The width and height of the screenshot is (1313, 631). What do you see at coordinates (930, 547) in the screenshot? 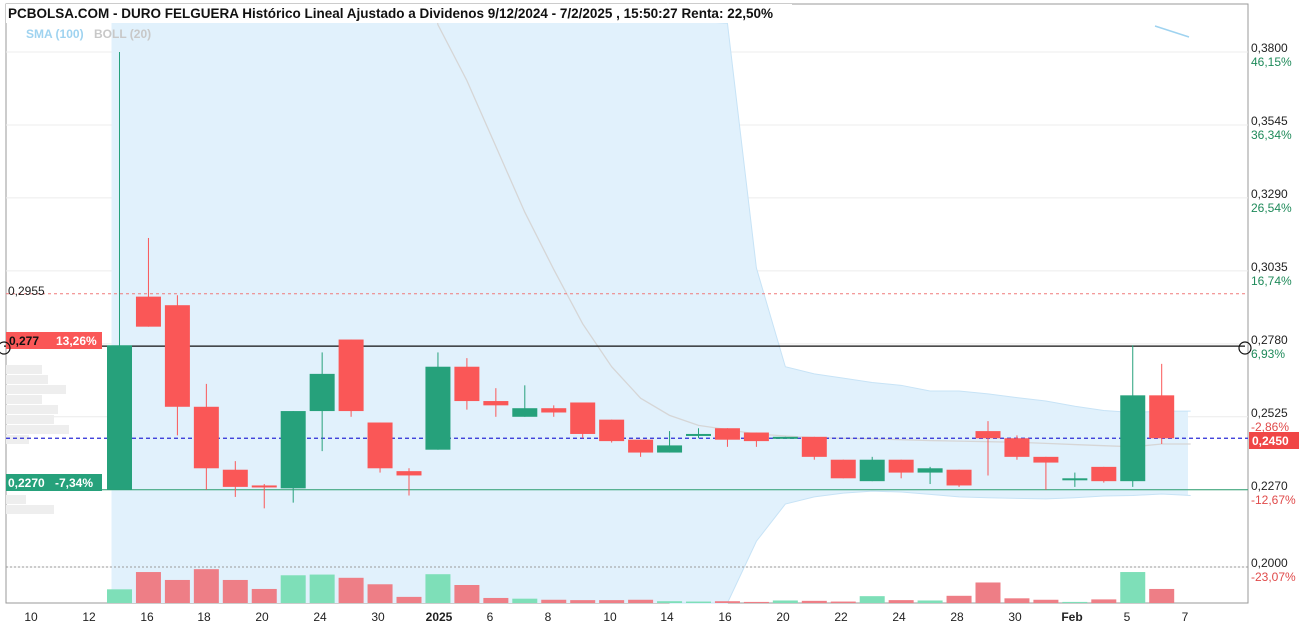
I see `bollinger-lower-line` at bounding box center [930, 547].